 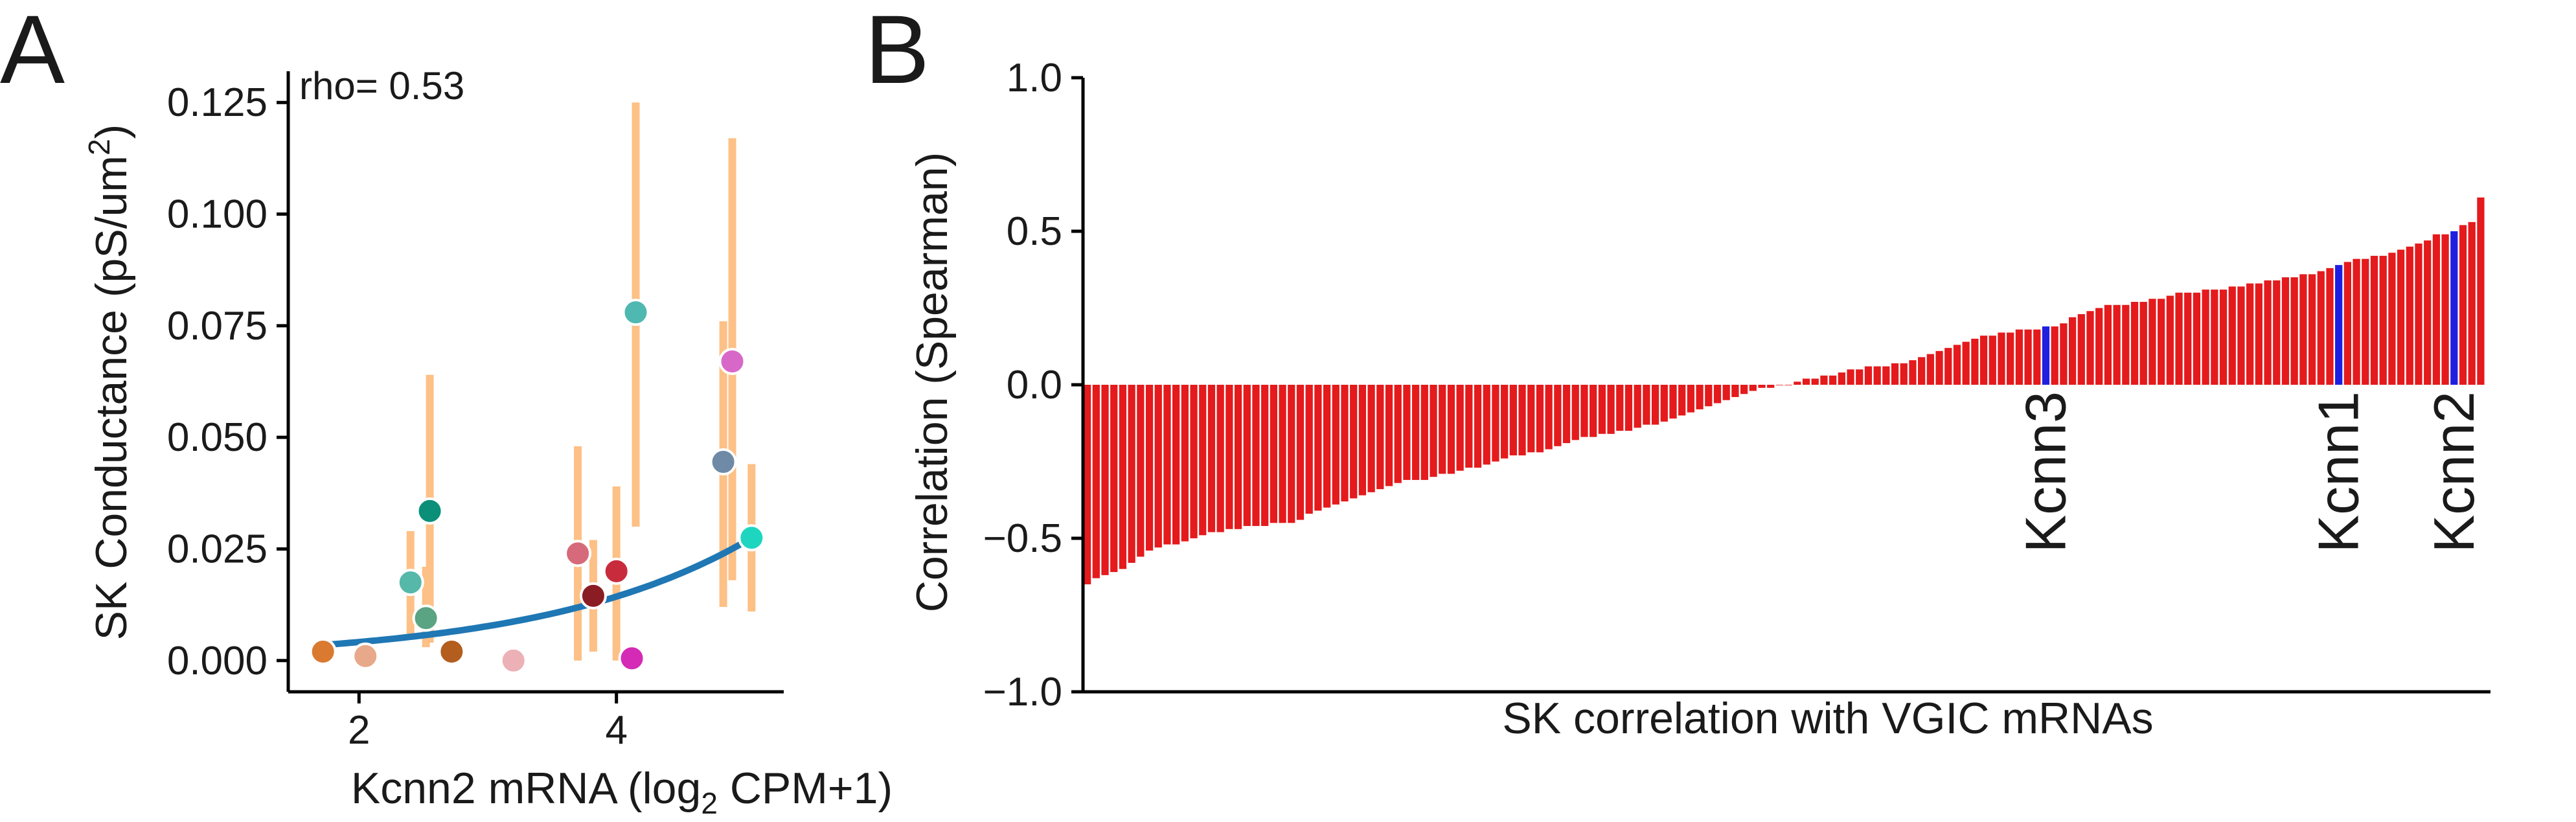 What do you see at coordinates (2339, 472) in the screenshot?
I see `gene-label: Kcnn1` at bounding box center [2339, 472].